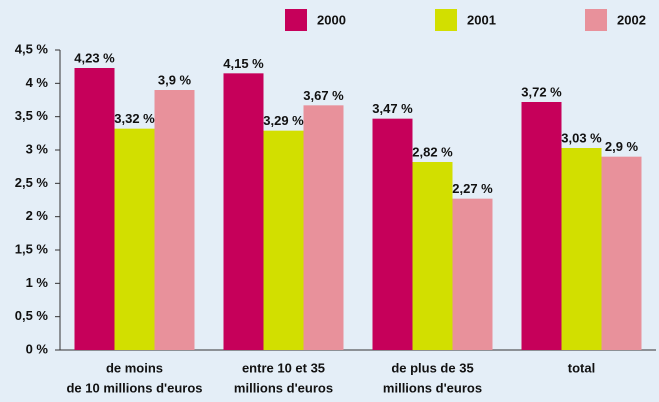  Describe the element at coordinates (581, 137) in the screenshot. I see `value-label: 3,03 %` at that location.